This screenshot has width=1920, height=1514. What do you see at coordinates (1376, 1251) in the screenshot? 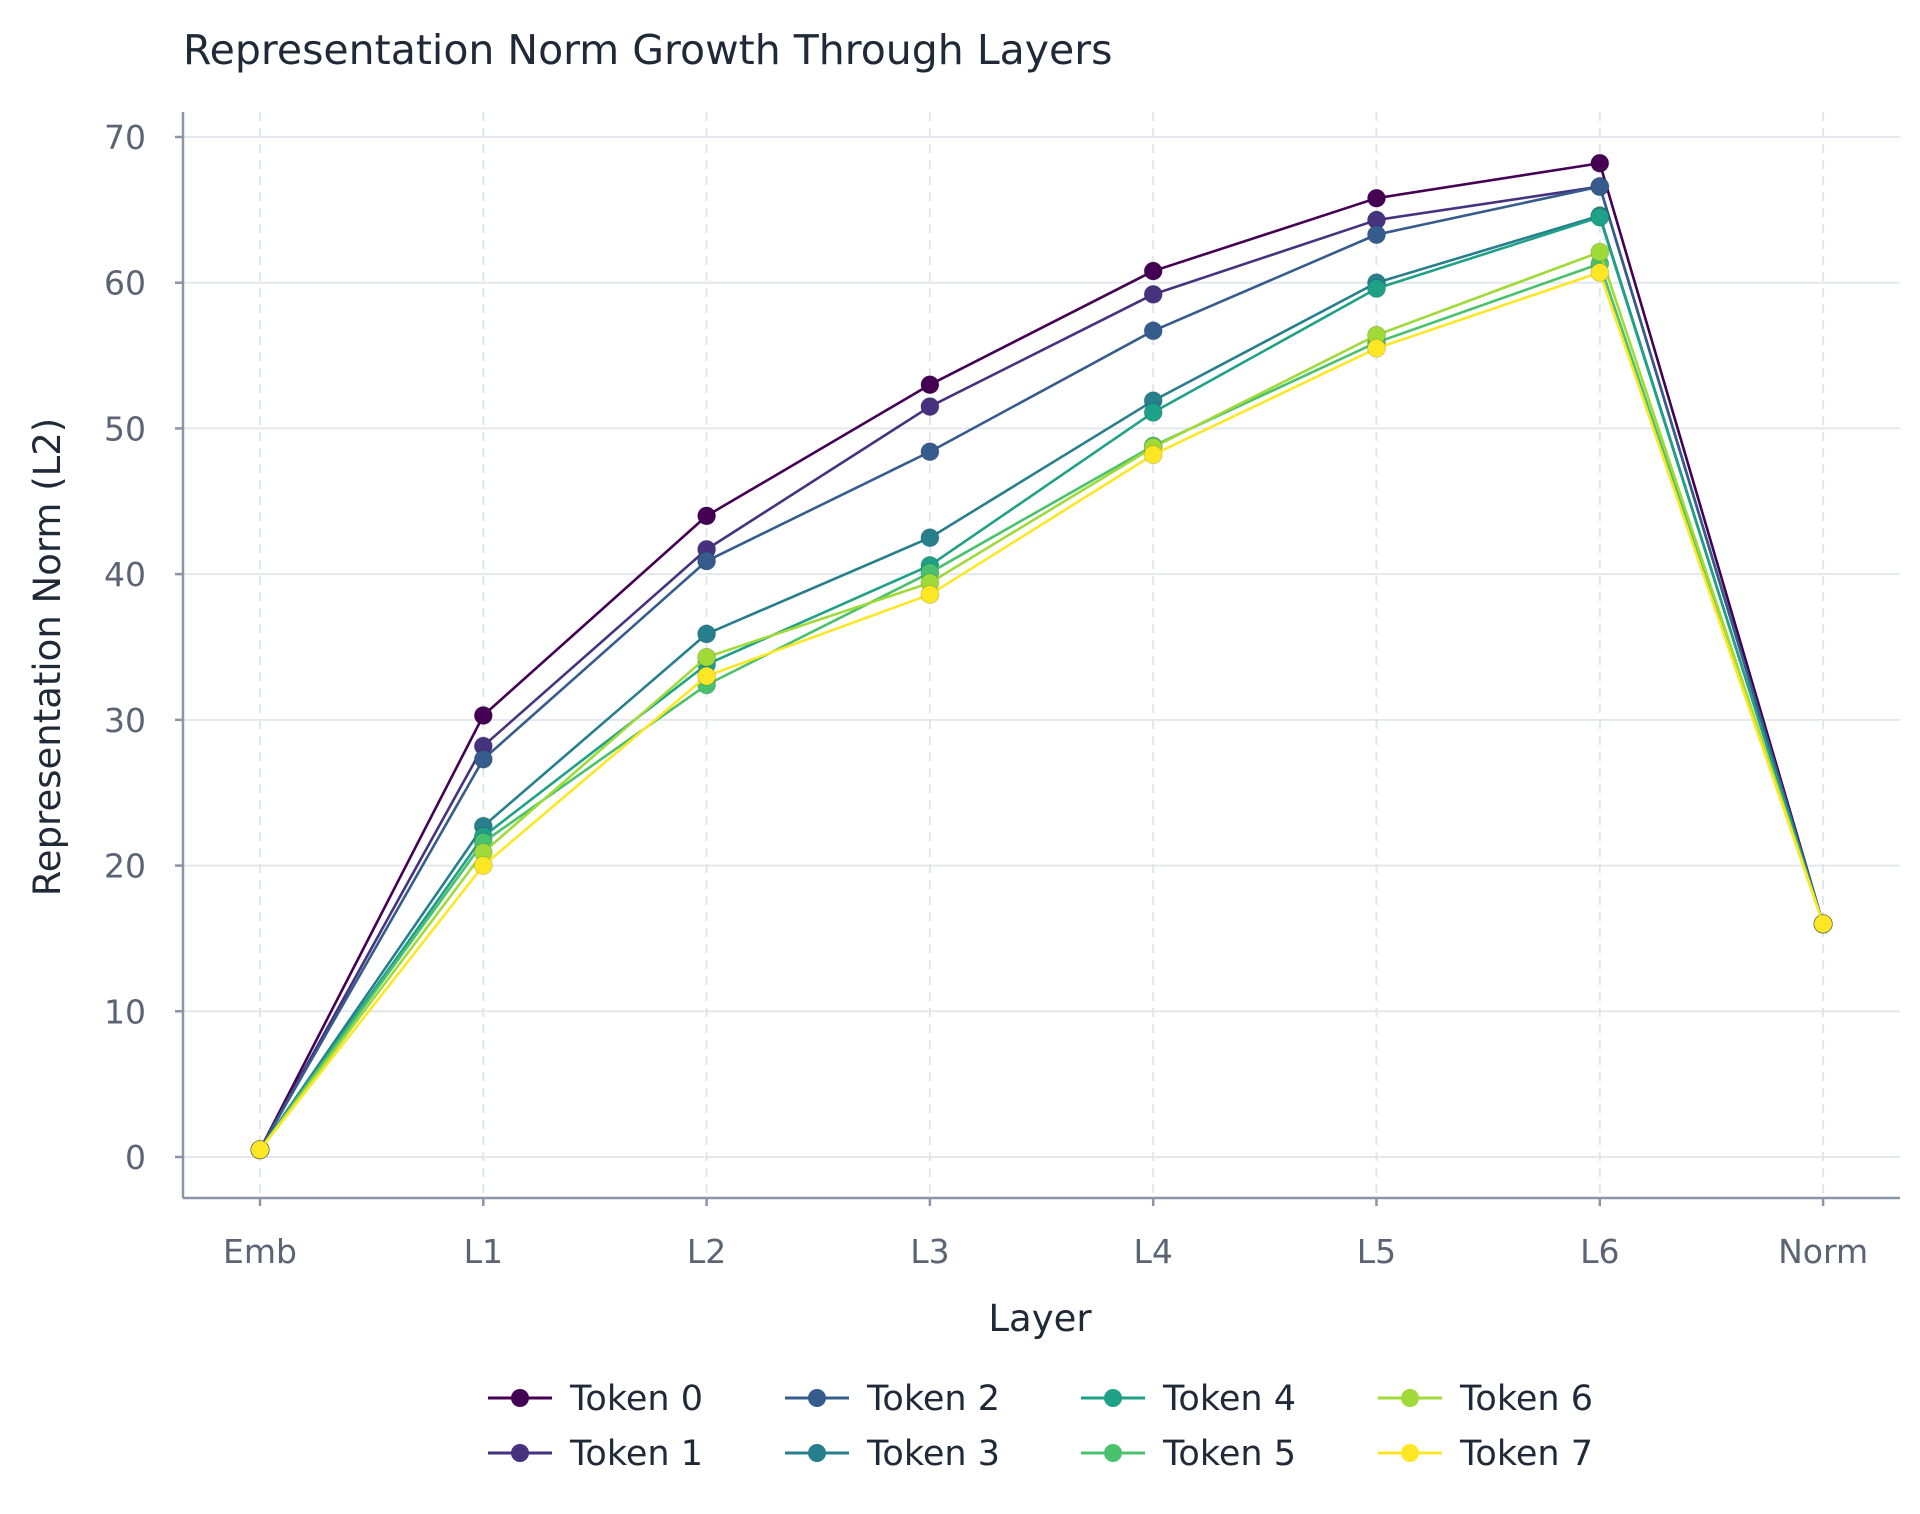
I see `x-tick-label: L5` at bounding box center [1376, 1251].